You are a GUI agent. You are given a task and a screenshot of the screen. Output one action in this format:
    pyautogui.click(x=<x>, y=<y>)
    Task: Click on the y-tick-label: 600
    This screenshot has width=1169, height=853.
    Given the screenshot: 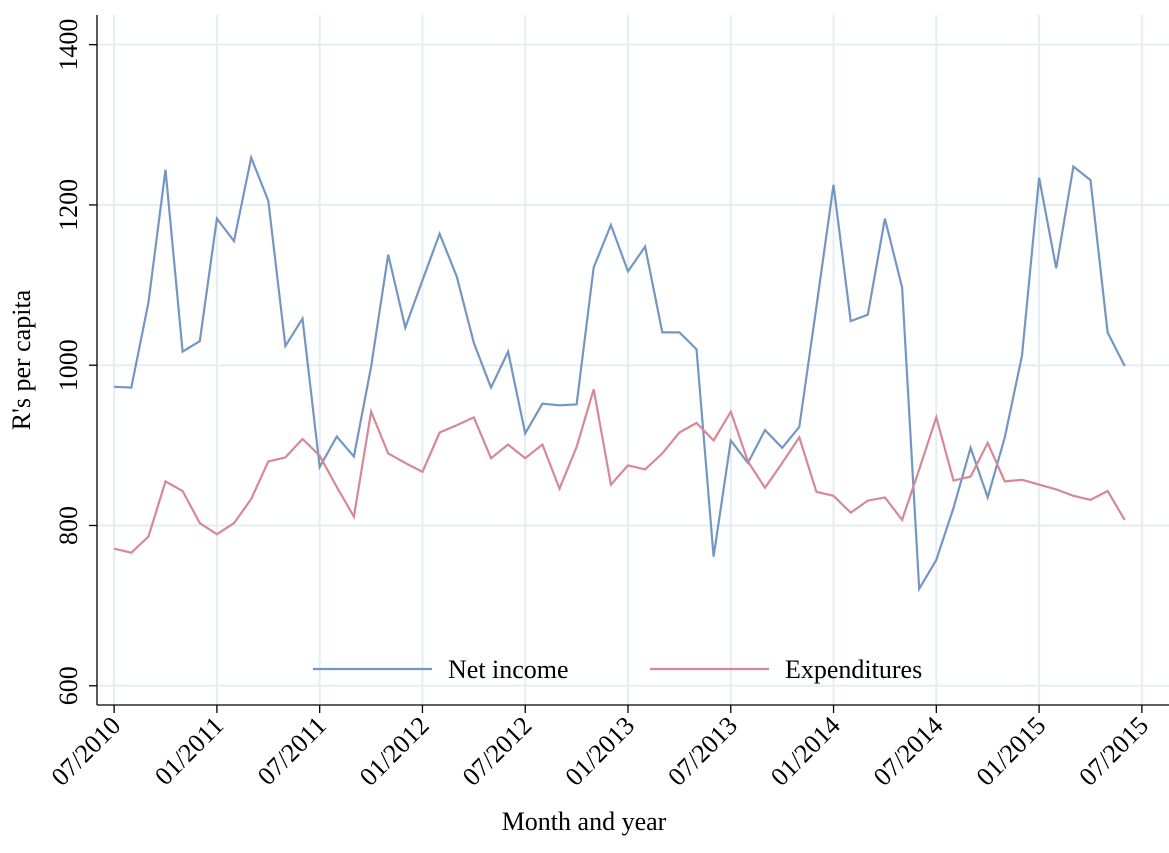 What is the action you would take?
    pyautogui.click(x=68, y=685)
    